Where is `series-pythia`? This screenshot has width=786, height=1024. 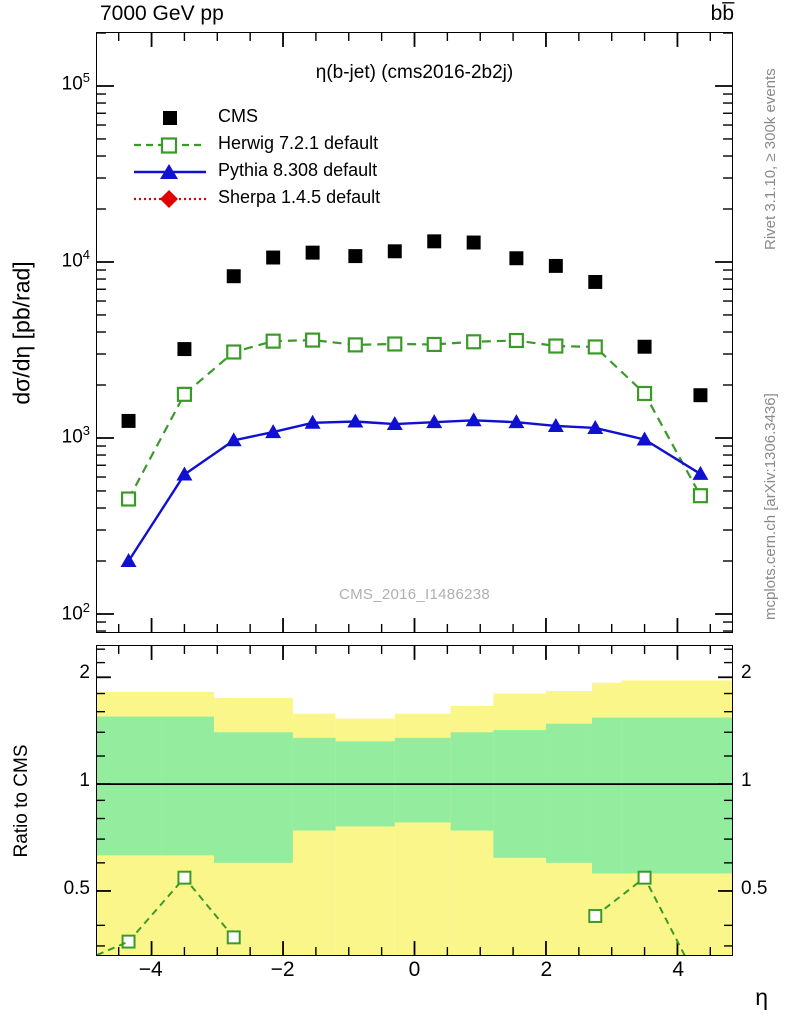
series-pythia is located at coordinates (414, 489).